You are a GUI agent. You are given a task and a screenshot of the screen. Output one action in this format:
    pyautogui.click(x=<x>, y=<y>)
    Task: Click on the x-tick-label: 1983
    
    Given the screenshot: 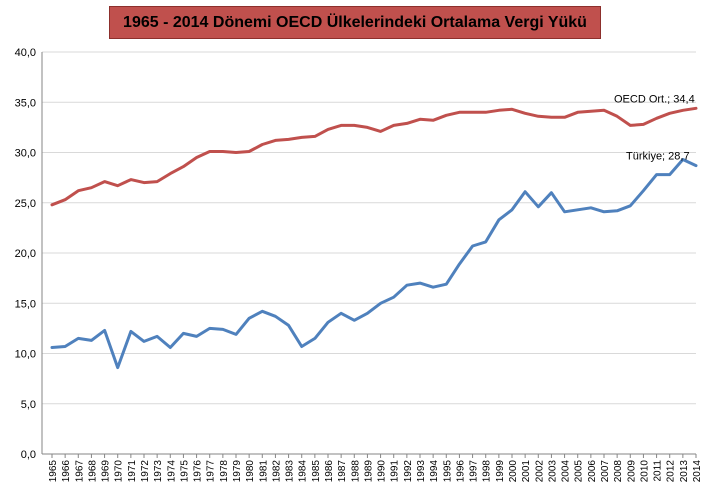 What is the action you would take?
    pyautogui.click(x=290, y=471)
    